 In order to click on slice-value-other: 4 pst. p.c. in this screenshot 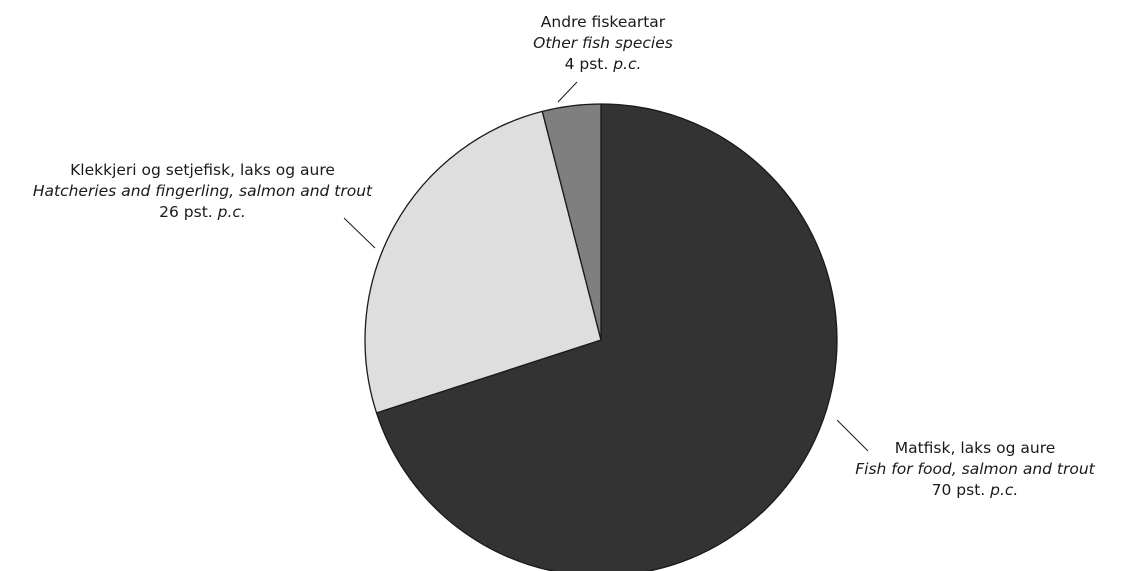, I will do `click(603, 64)`.